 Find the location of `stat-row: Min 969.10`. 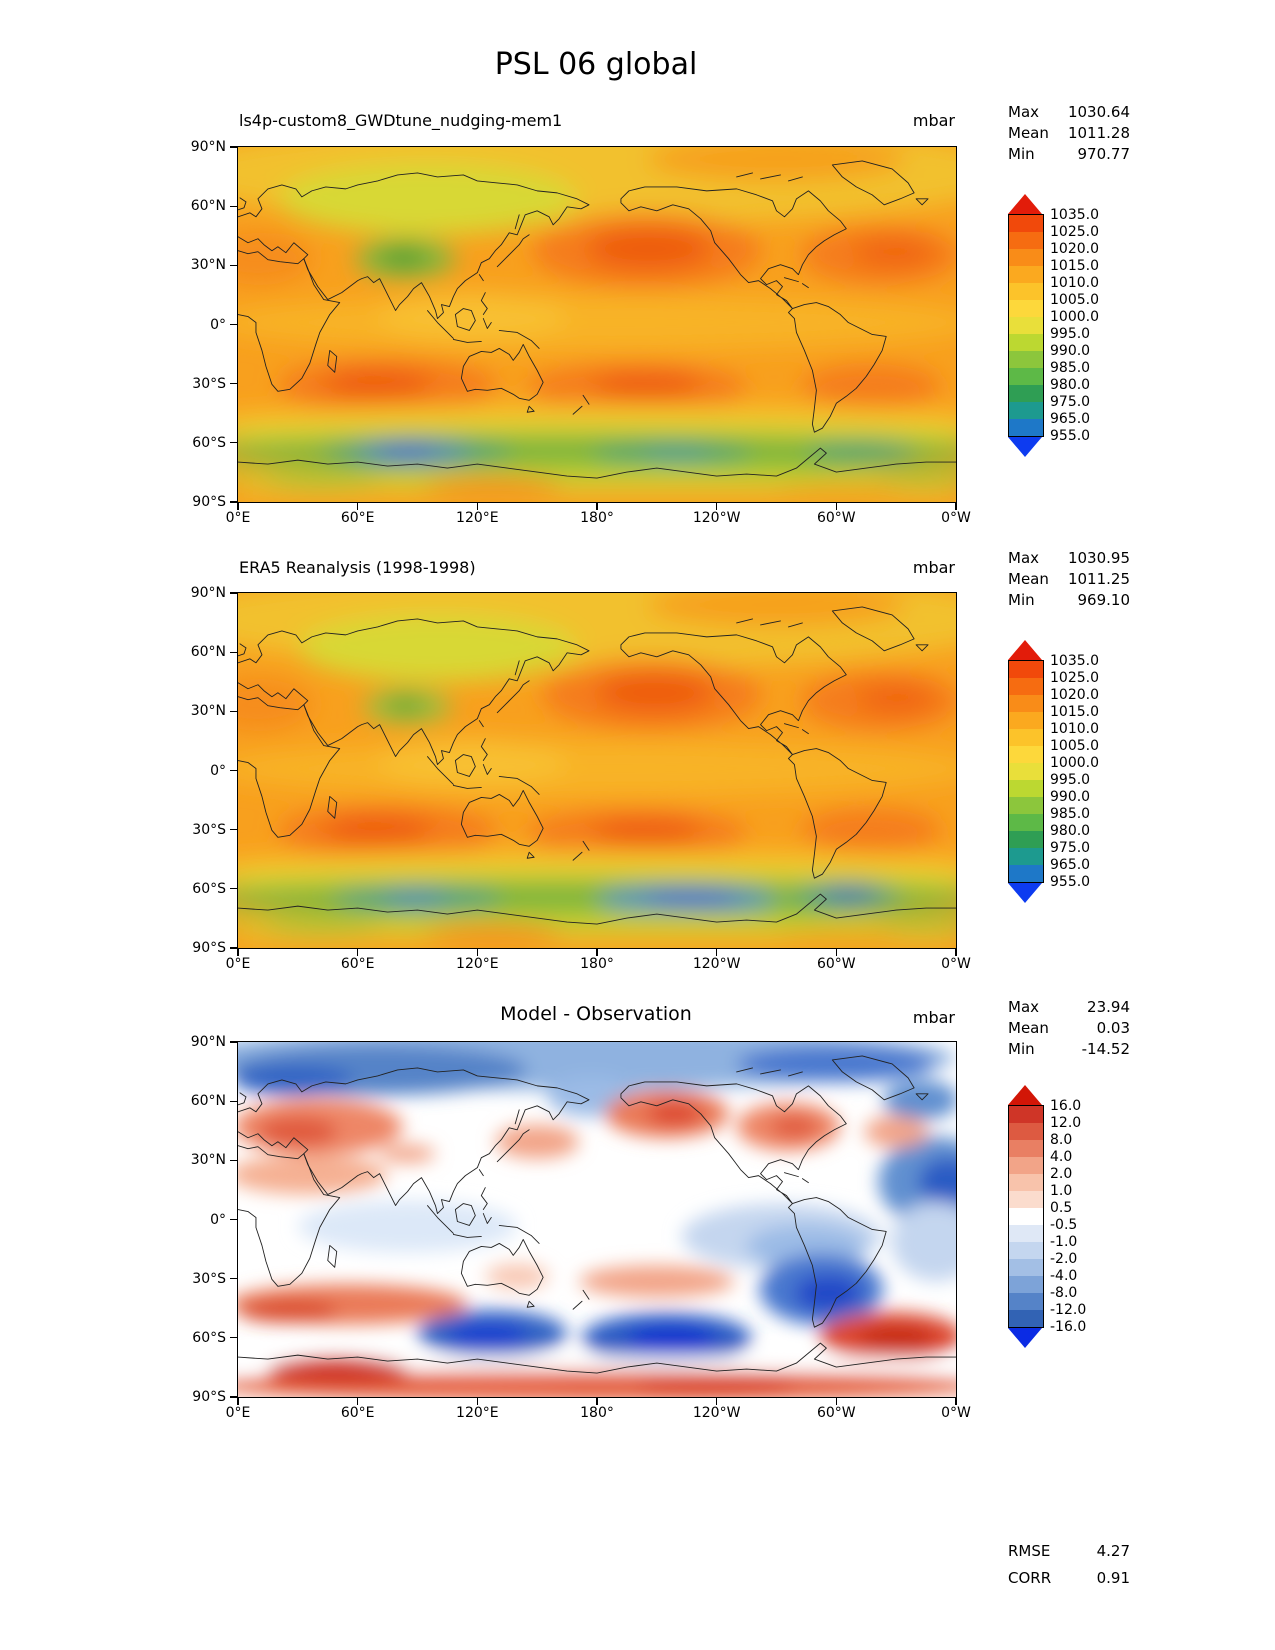

stat-row: Min 969.10 is located at coordinates (1069, 600).